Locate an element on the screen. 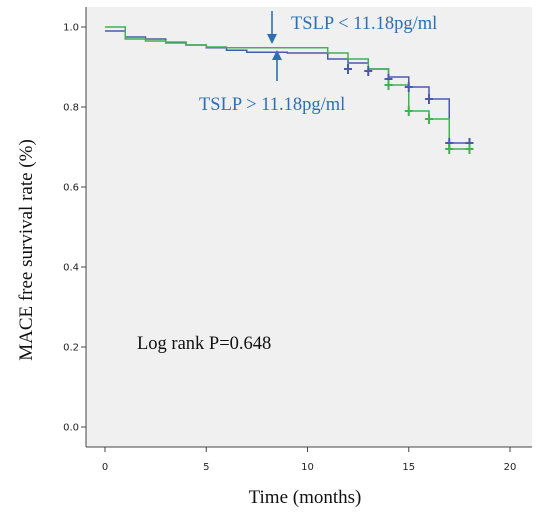 The height and width of the screenshot is (513, 536). y-tick-label: 0.8 is located at coordinates (71, 108).